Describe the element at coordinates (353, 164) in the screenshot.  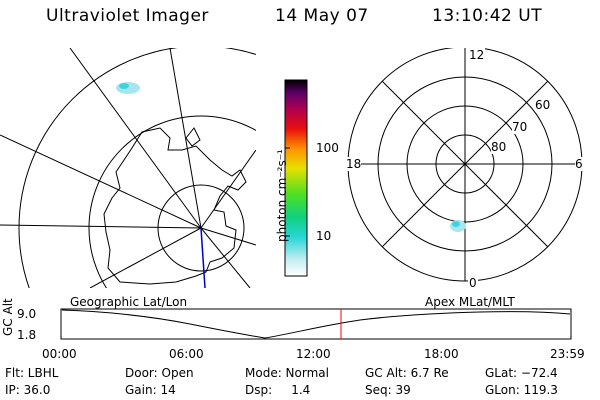
I see `mlt-label-18: 18` at that location.